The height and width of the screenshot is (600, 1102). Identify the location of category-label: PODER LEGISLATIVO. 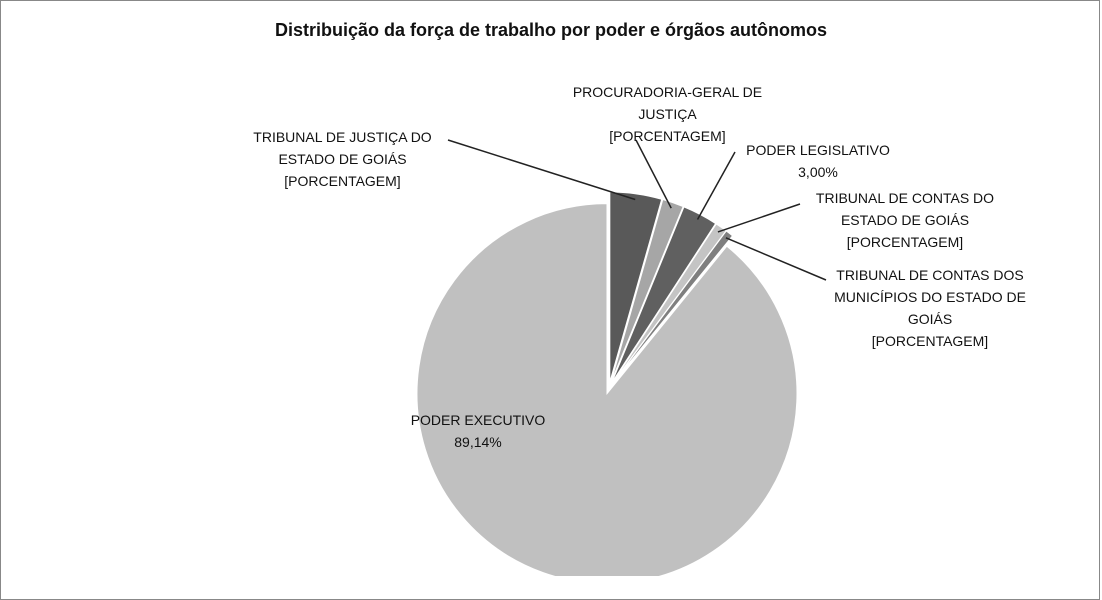
(818, 150).